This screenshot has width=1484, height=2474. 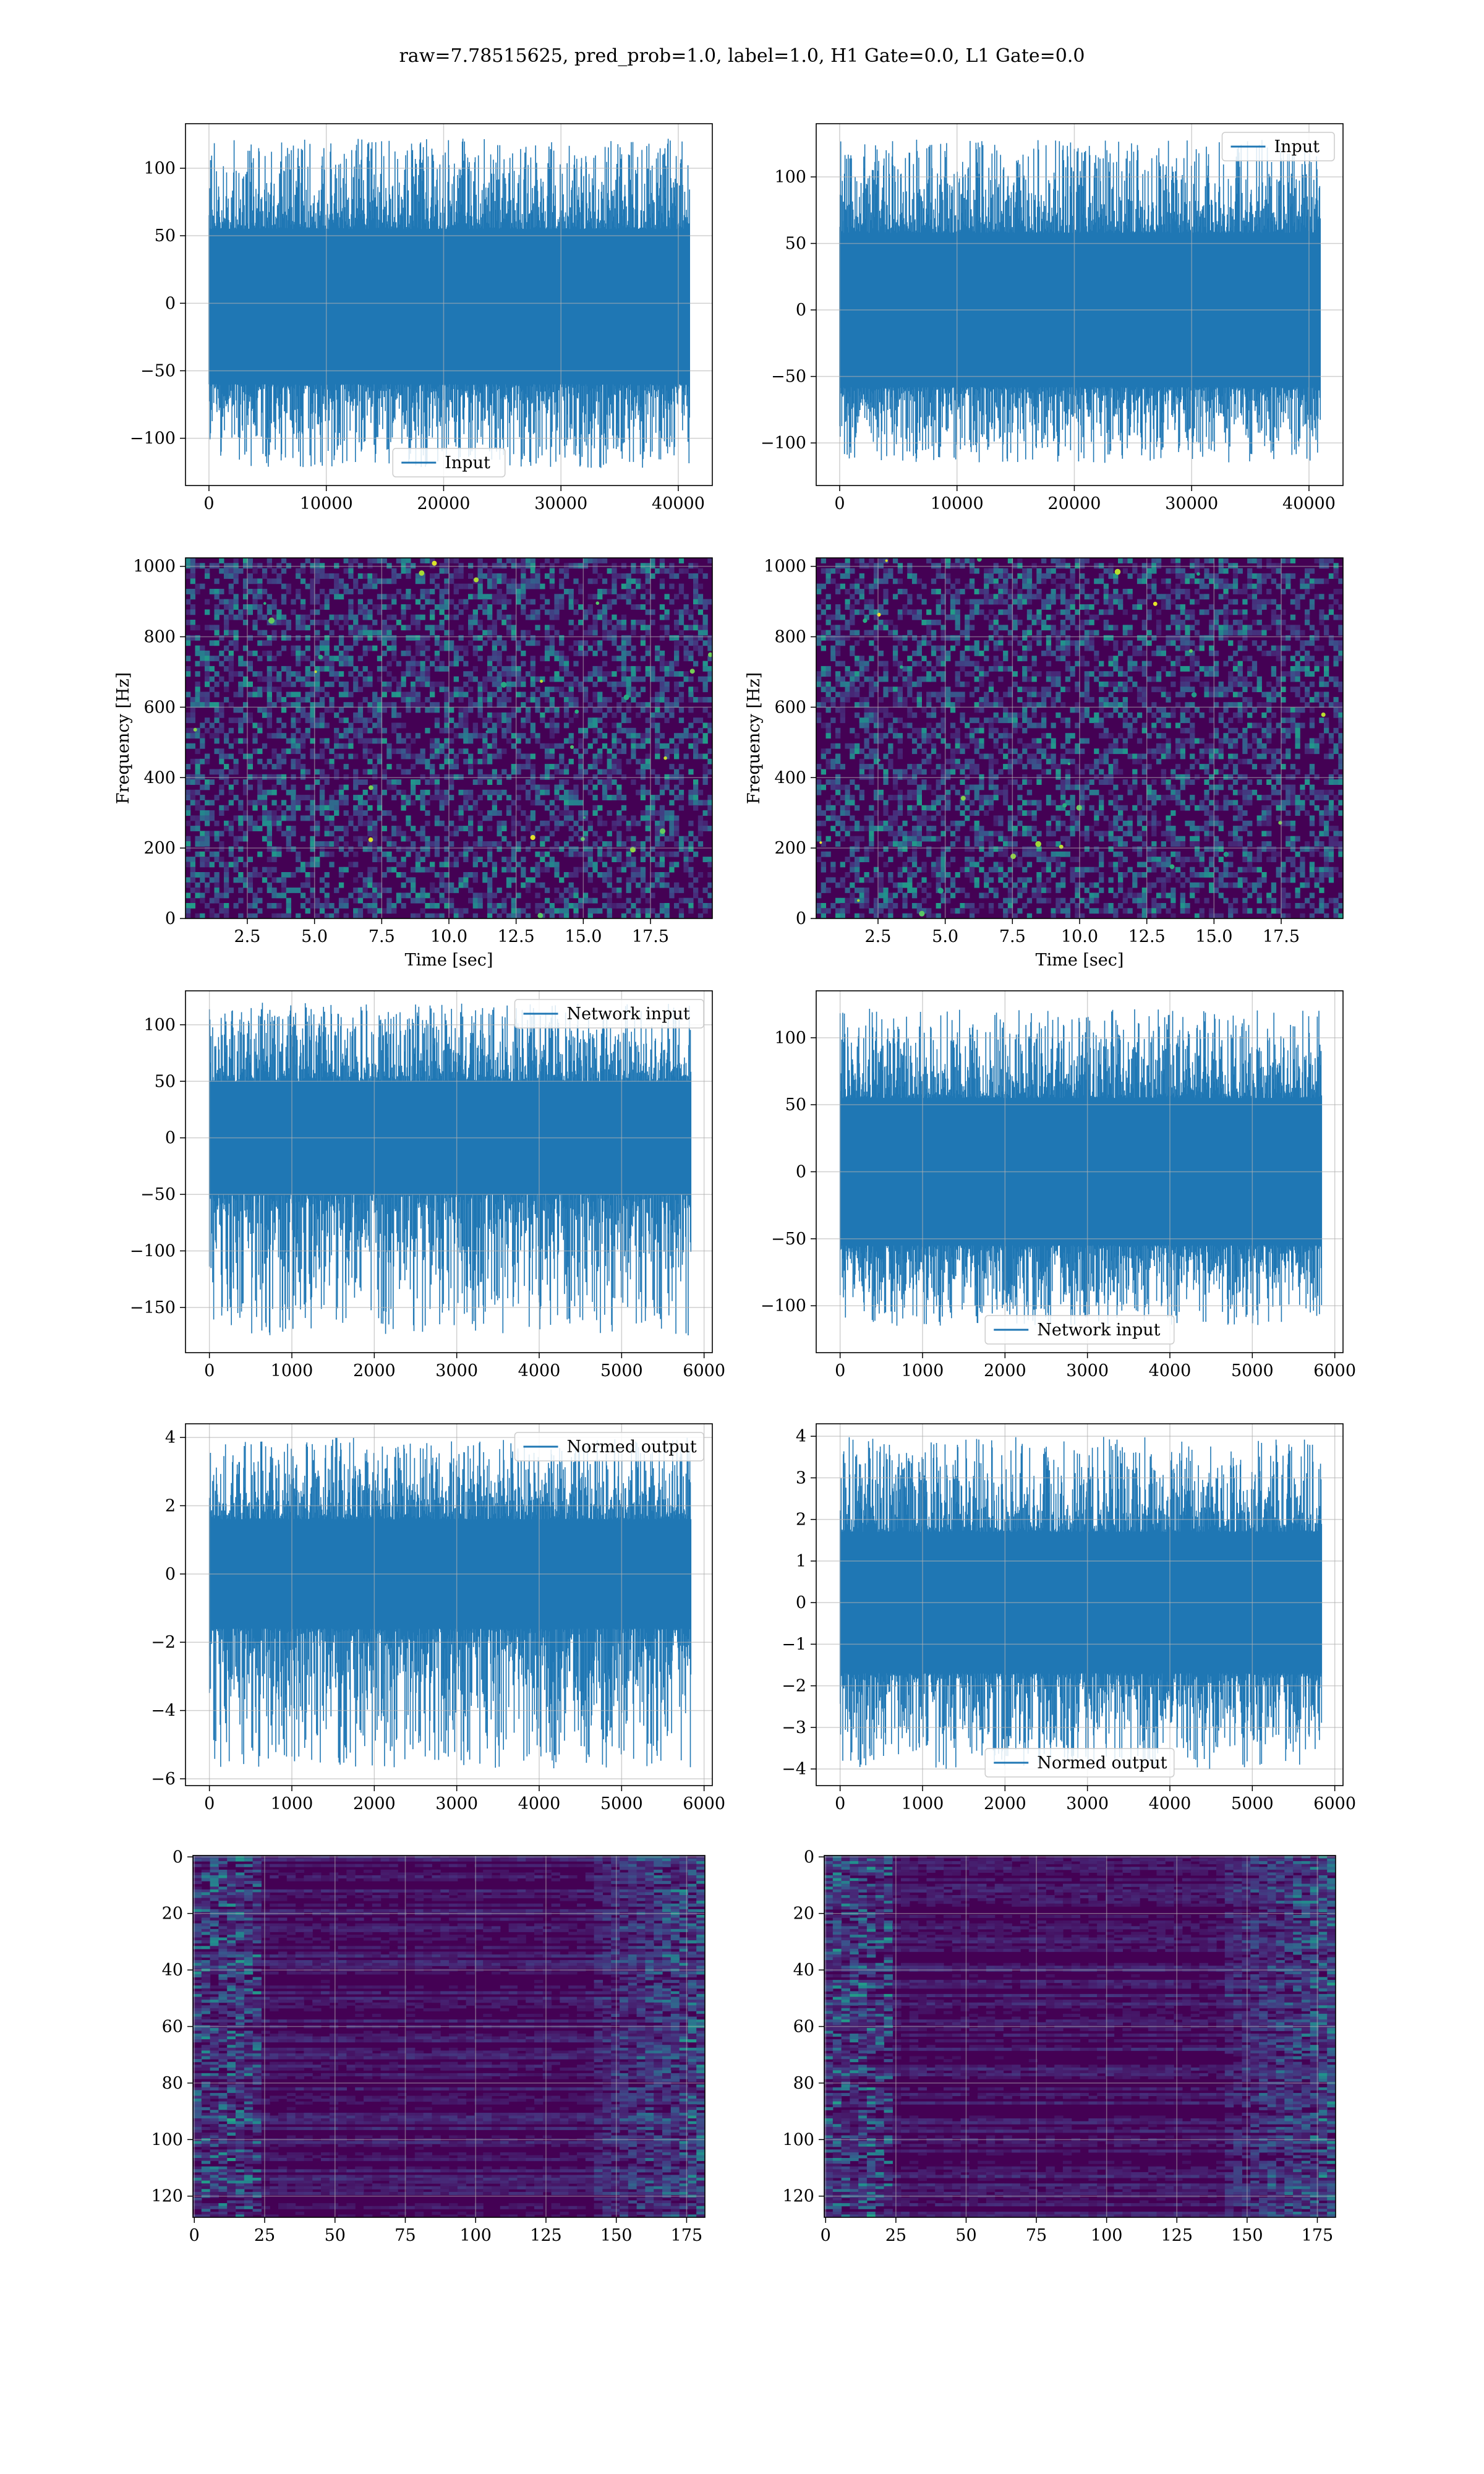 What do you see at coordinates (153, 1307) in the screenshot?
I see `network-input-h1-ytick-label: −150` at bounding box center [153, 1307].